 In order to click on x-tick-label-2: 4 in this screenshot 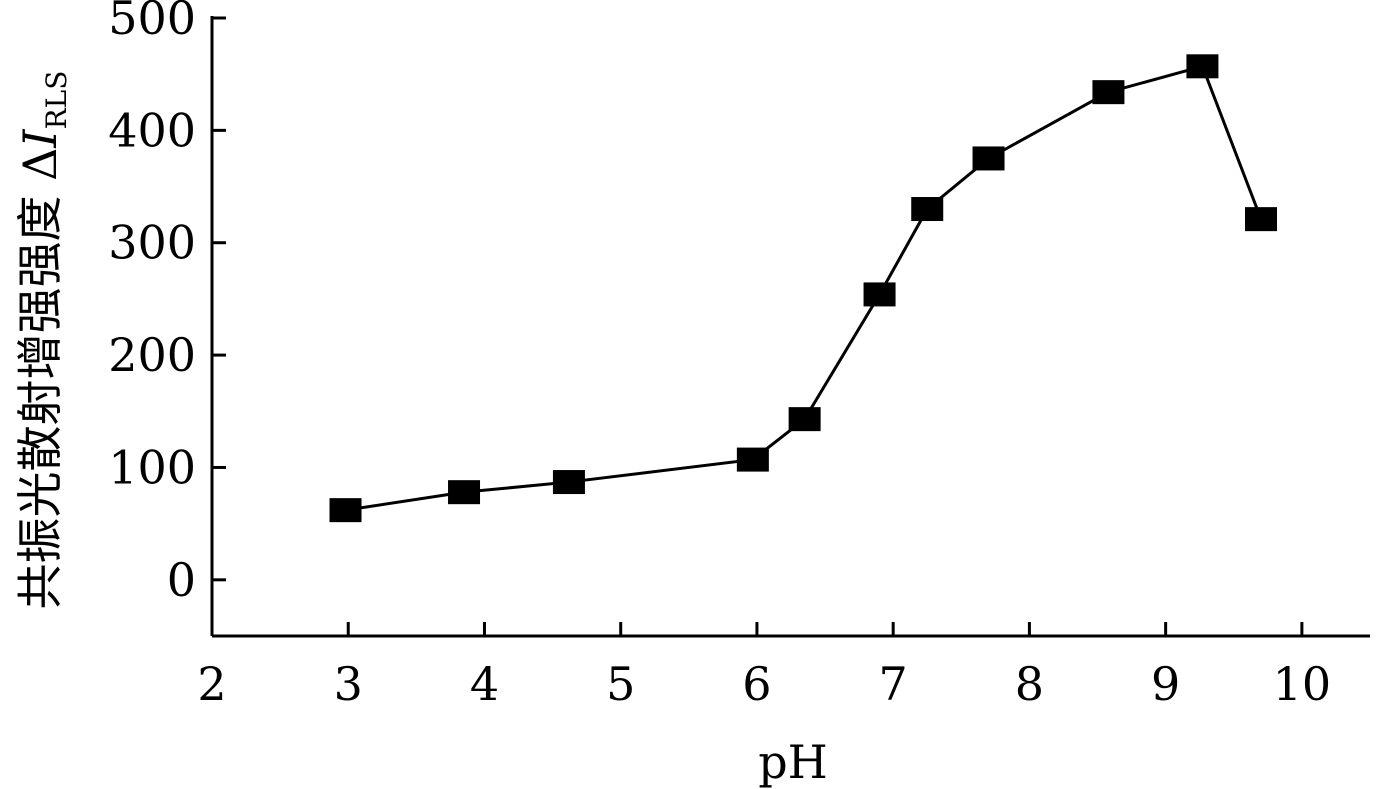, I will do `click(484, 684)`.